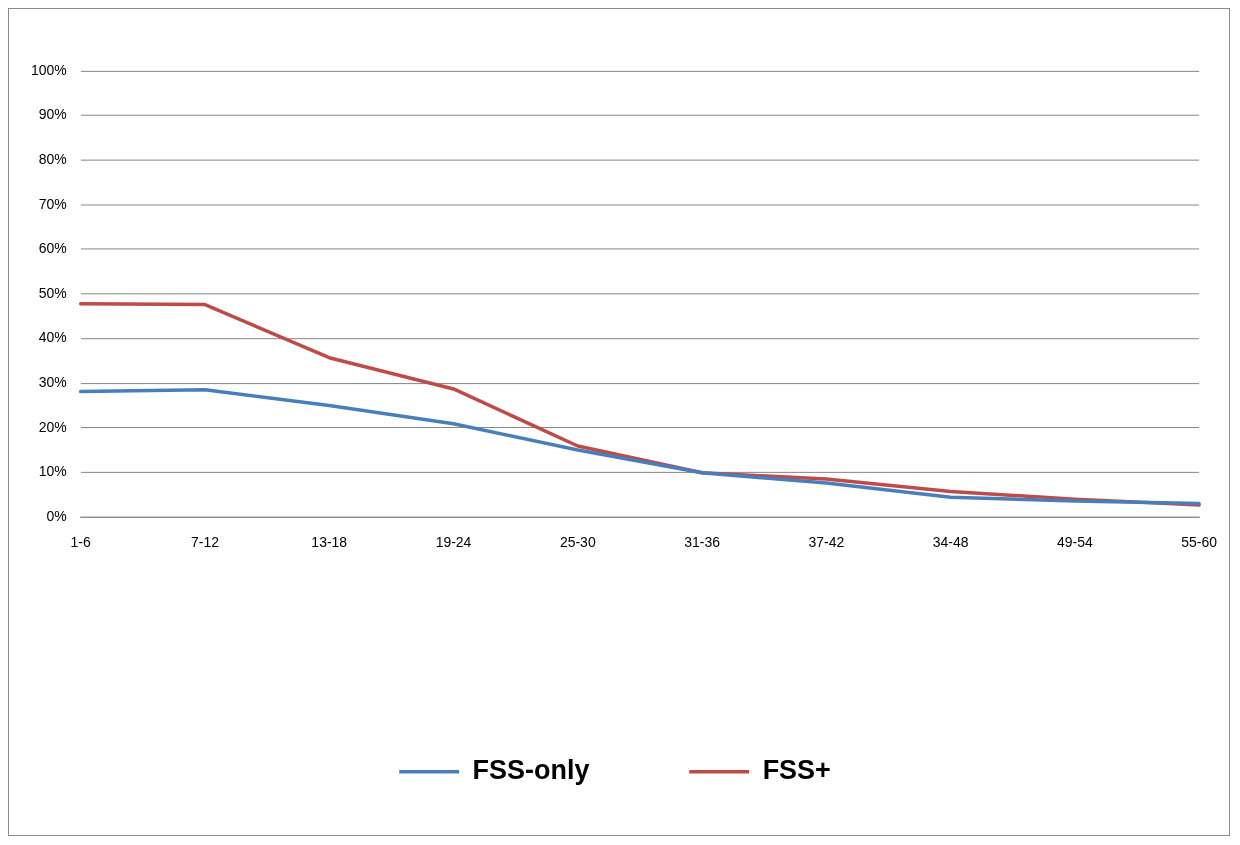 The image size is (1240, 845). I want to click on y-tick-label: 0%, so click(56, 515).